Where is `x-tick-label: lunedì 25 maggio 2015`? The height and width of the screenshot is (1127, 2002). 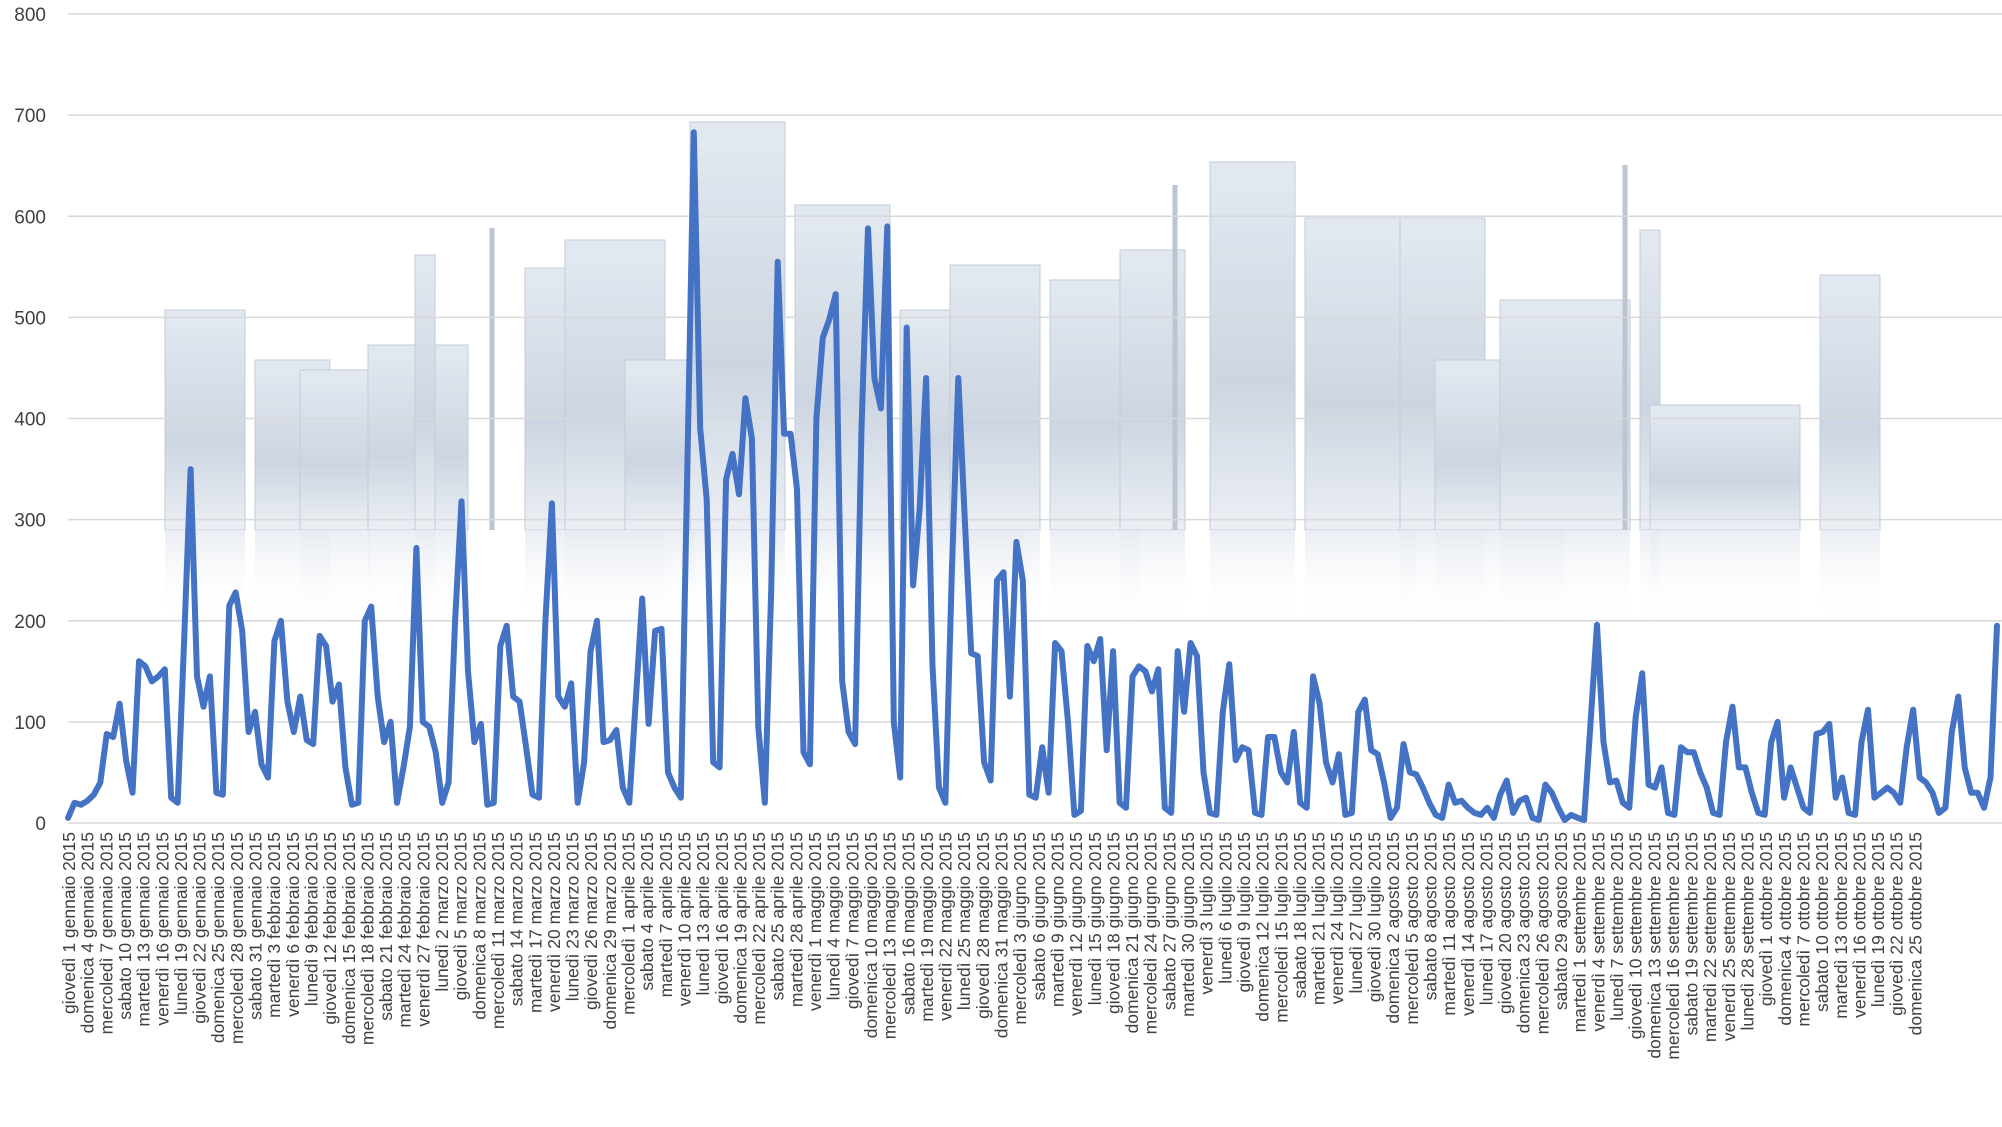 x-tick-label: lunedì 25 maggio 2015 is located at coordinates (964, 921).